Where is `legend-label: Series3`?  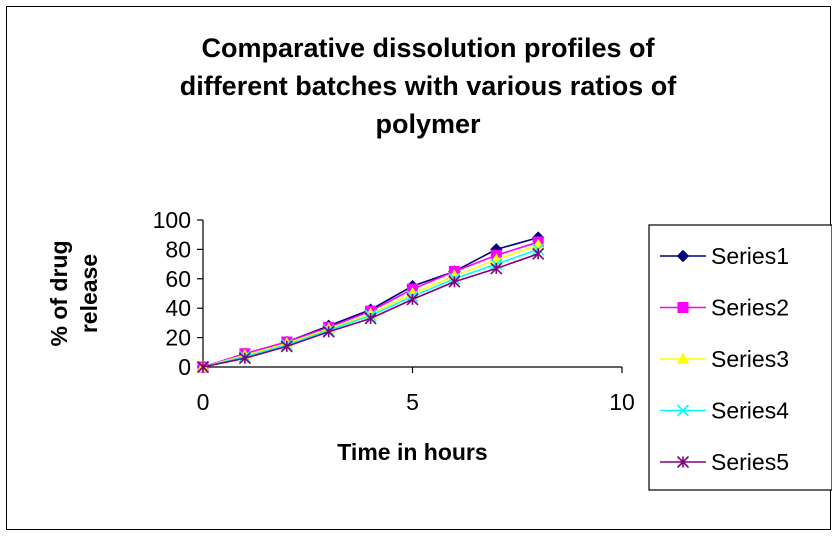 legend-label: Series3 is located at coordinates (750, 359).